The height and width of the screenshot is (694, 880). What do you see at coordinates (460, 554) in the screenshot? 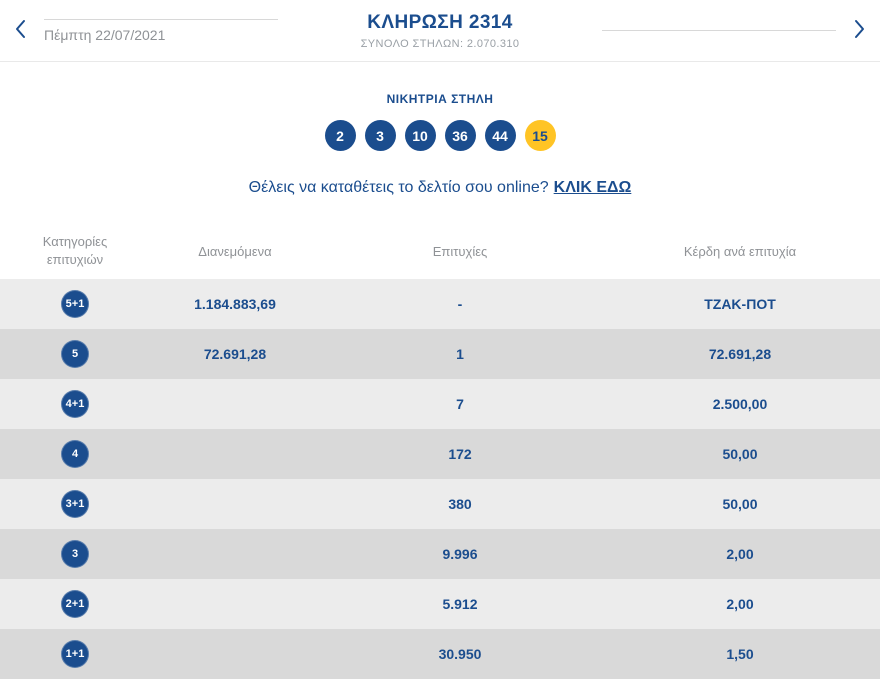
I see `wins-value: 9.996` at bounding box center [460, 554].